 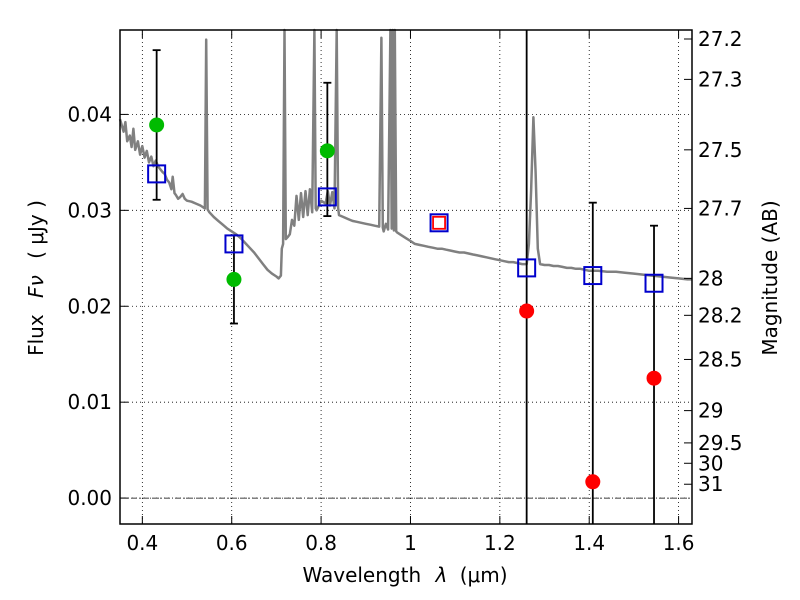 What do you see at coordinates (361, 575) in the screenshot?
I see `x-axis-label-text: Wavelength` at bounding box center [361, 575].